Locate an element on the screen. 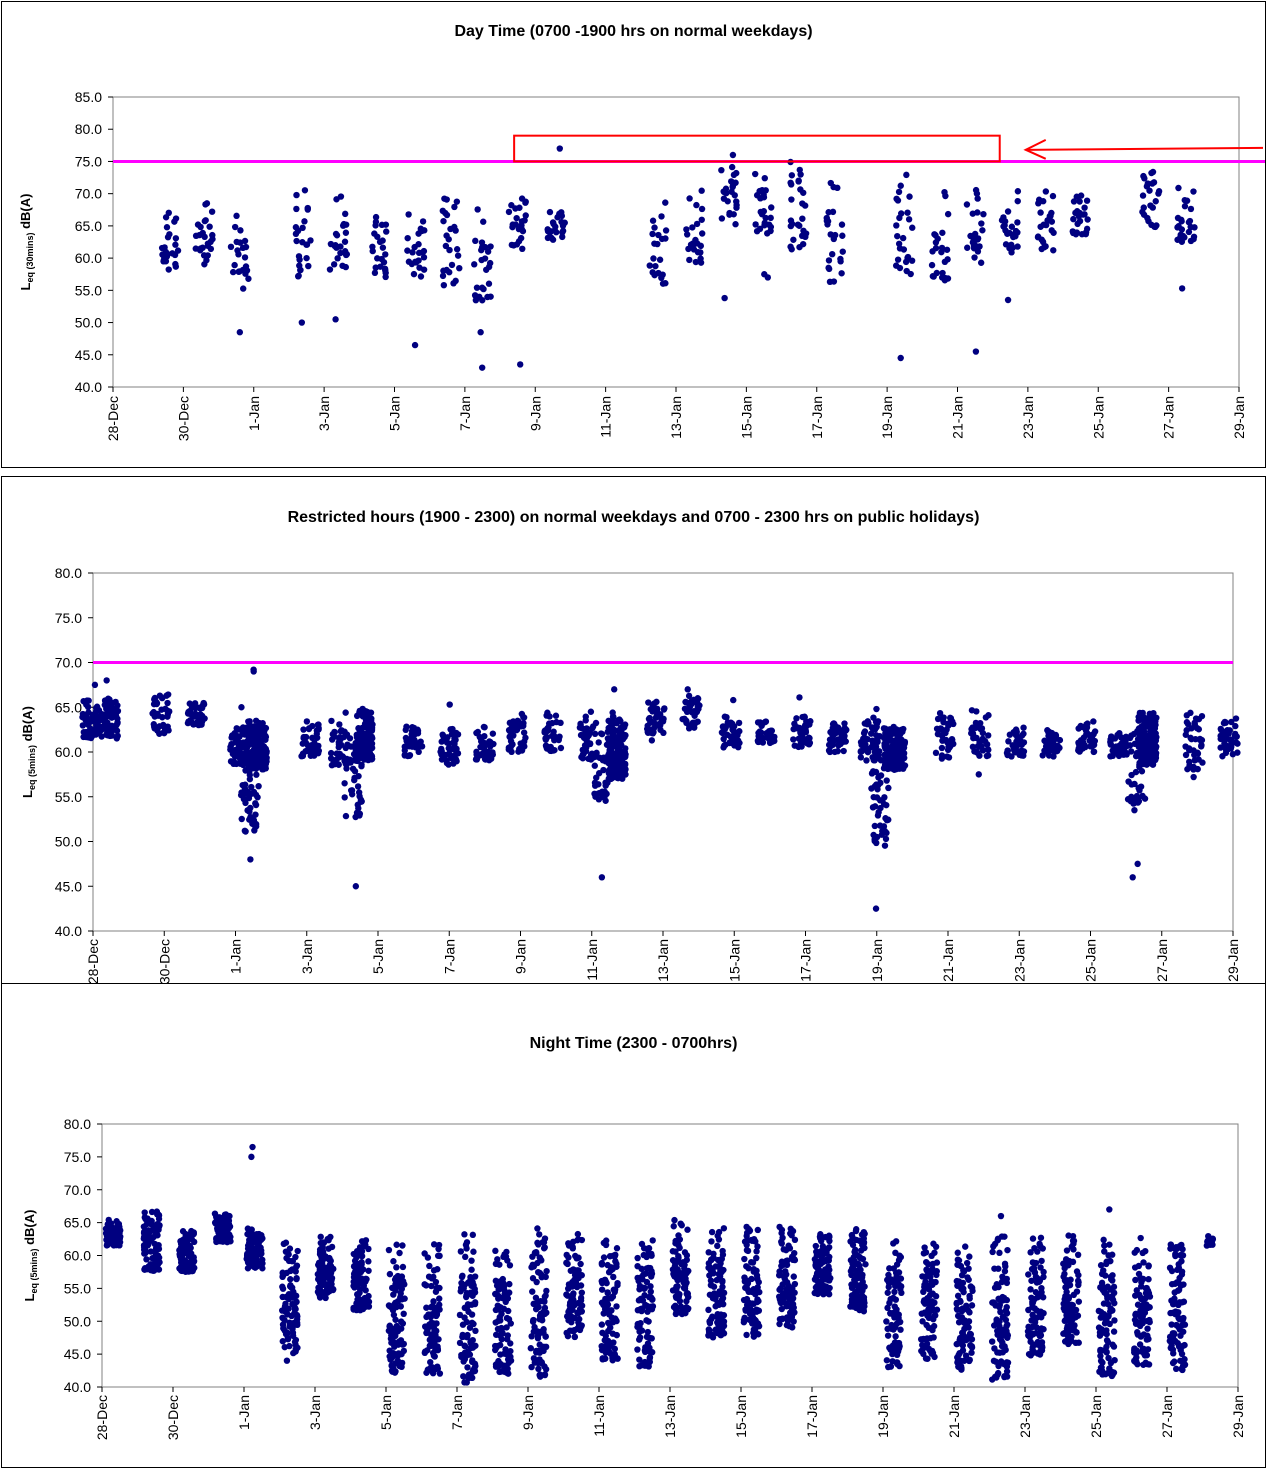 The height and width of the screenshot is (1472, 1269). y-tick-label: 80.0 is located at coordinates (88, 129).